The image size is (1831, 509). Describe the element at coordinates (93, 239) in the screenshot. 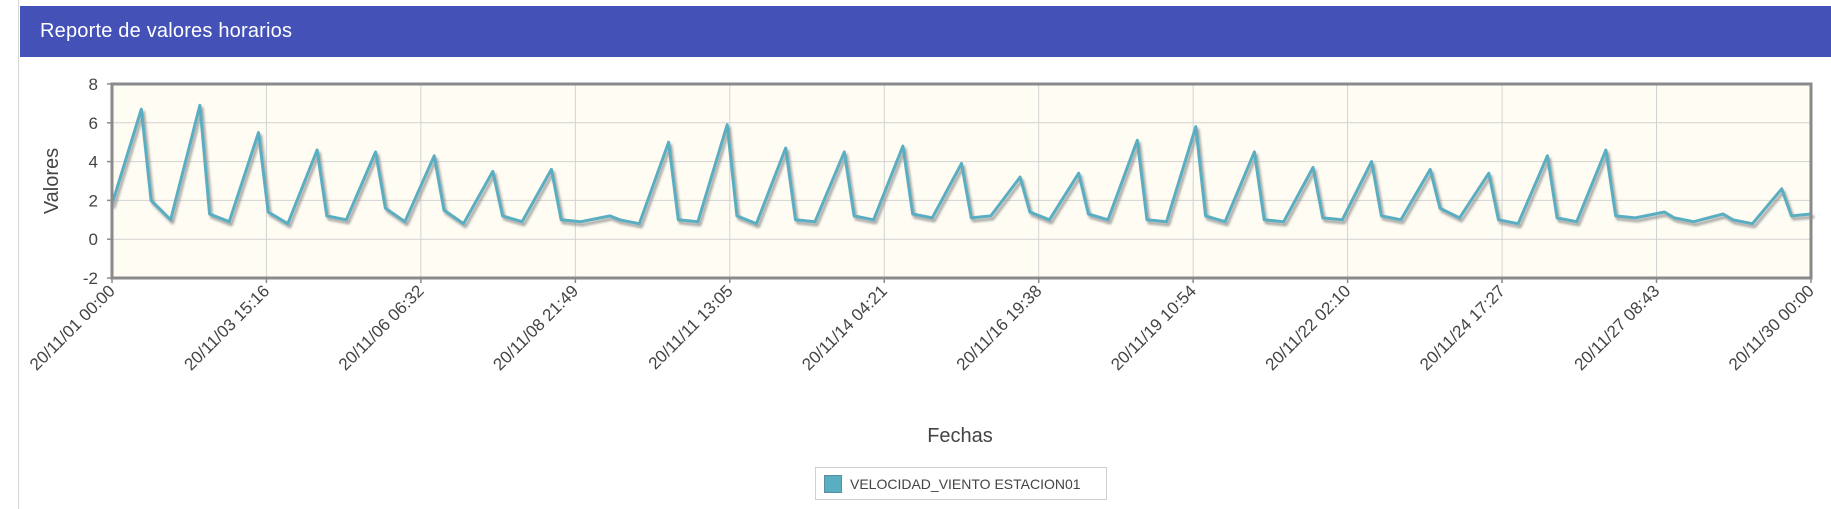

I see `y-tick-label: 0` at that location.